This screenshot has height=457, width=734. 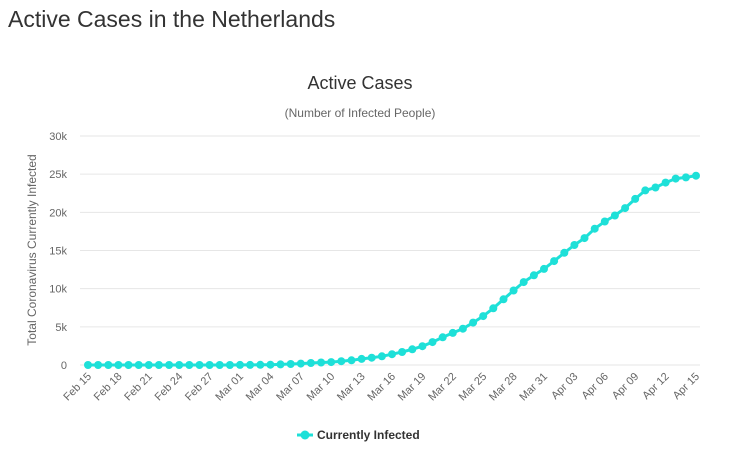 What do you see at coordinates (686, 386) in the screenshot?
I see `x-tick-label: Apr 15` at bounding box center [686, 386].